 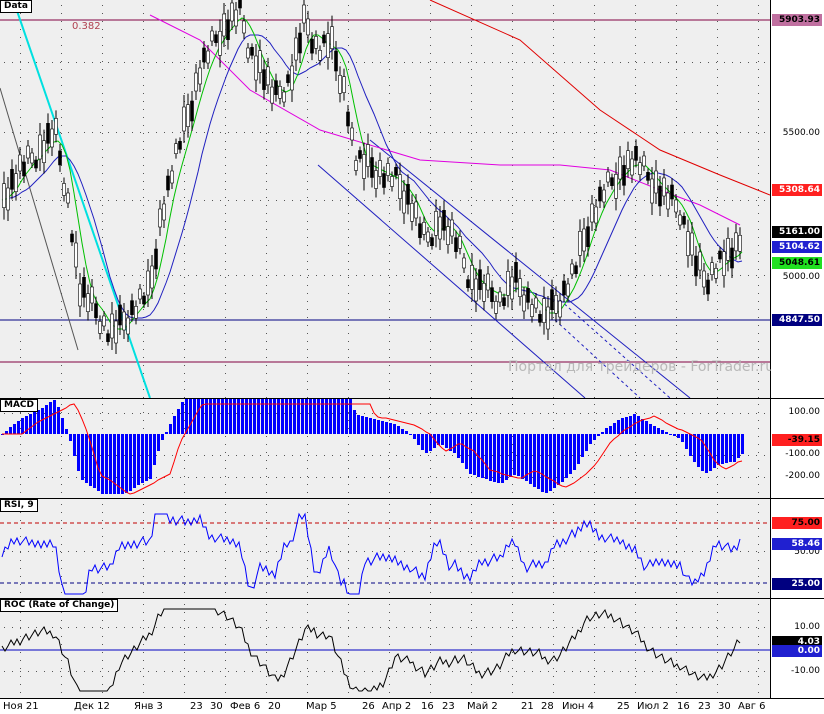 I want to click on macd-scale: 100.00 -100.00 -200.00 -39.15, so click(x=797, y=449).